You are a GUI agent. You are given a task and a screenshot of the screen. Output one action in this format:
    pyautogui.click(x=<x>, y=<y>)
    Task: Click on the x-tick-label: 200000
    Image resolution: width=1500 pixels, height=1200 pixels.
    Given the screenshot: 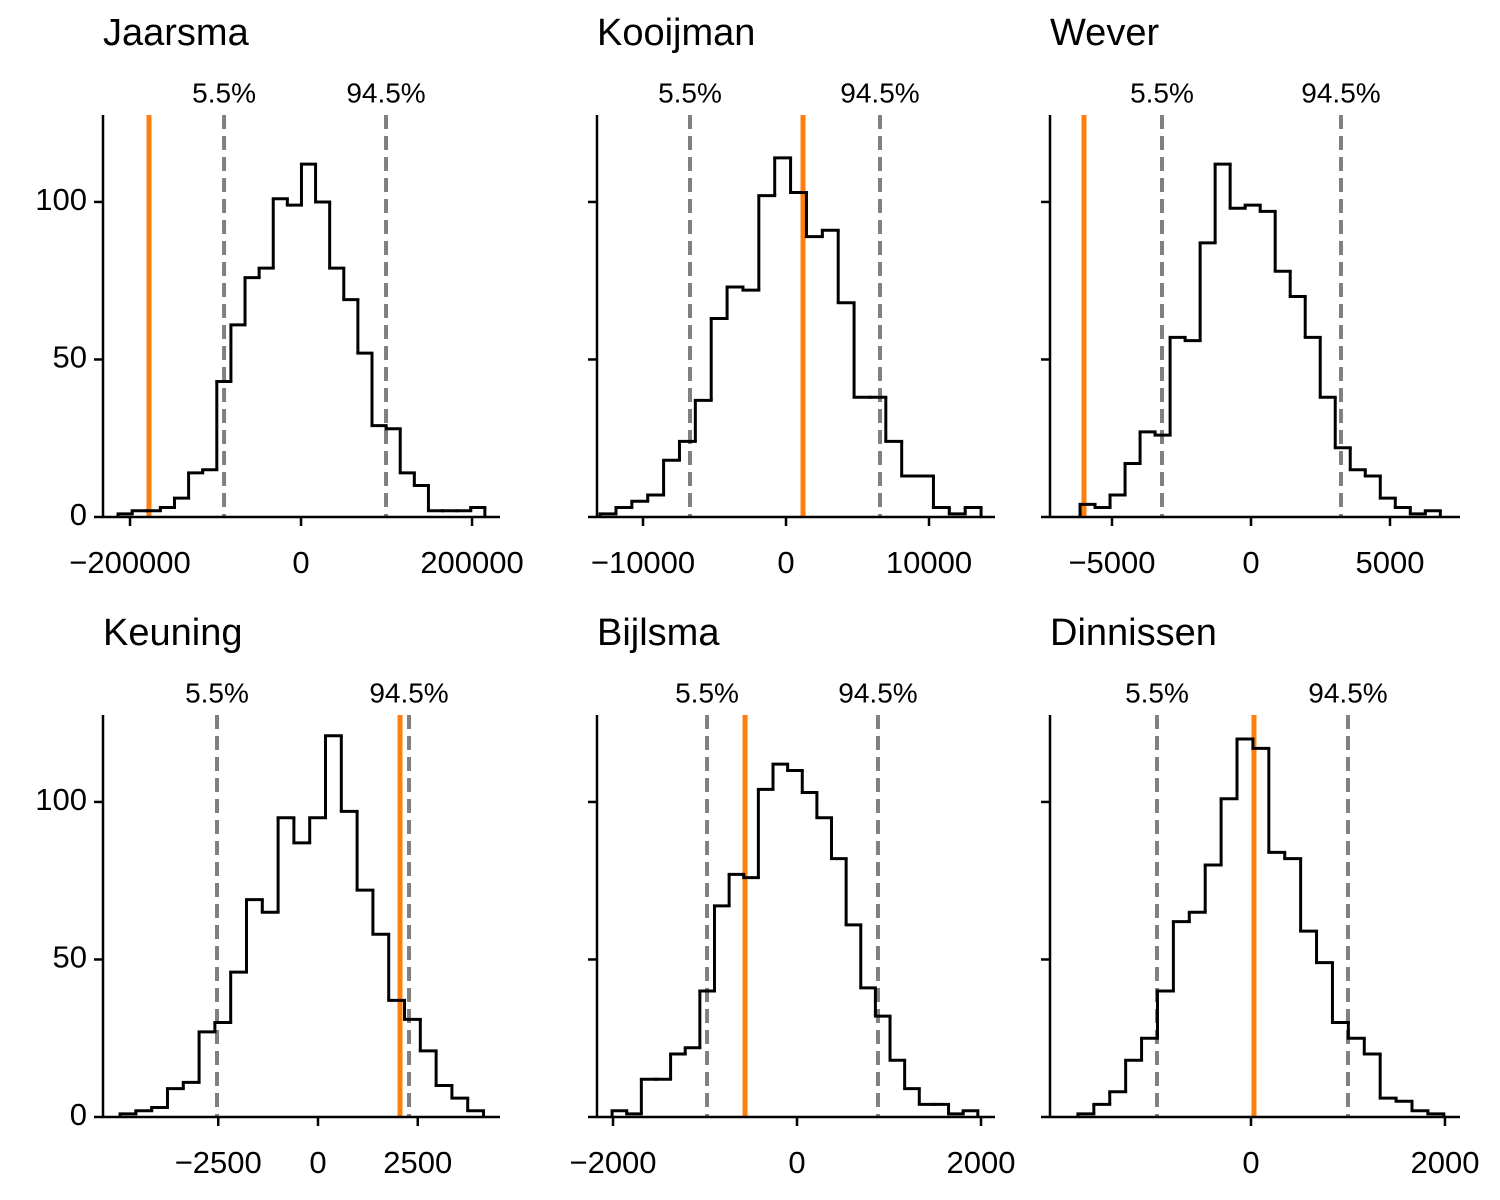 What is the action you would take?
    pyautogui.click(x=471, y=562)
    